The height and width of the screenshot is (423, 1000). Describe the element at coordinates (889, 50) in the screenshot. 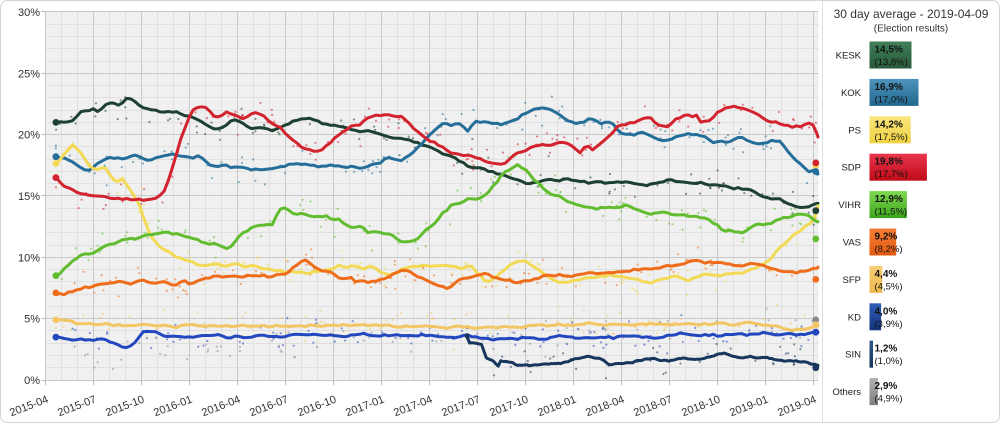

I see `svg-text: 14,5%` at that location.